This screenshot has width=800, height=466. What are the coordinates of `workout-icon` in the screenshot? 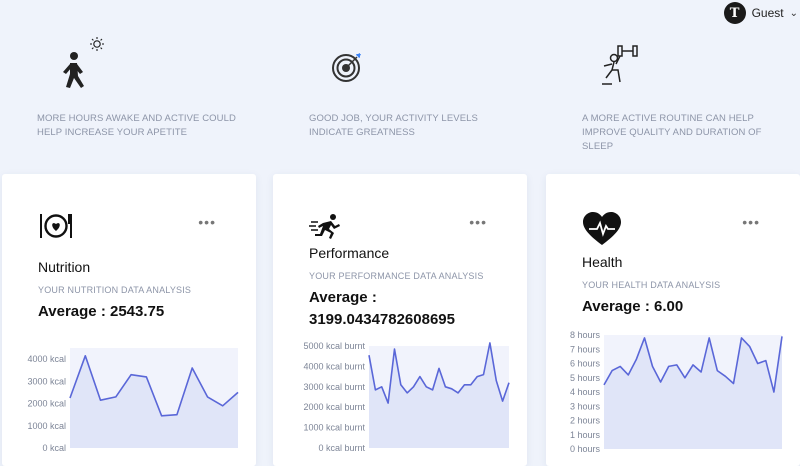 It's located at (620, 65).